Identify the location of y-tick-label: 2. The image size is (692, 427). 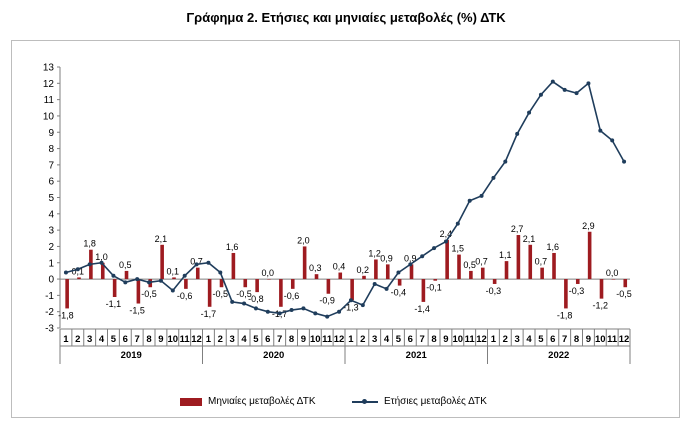
(51, 247).